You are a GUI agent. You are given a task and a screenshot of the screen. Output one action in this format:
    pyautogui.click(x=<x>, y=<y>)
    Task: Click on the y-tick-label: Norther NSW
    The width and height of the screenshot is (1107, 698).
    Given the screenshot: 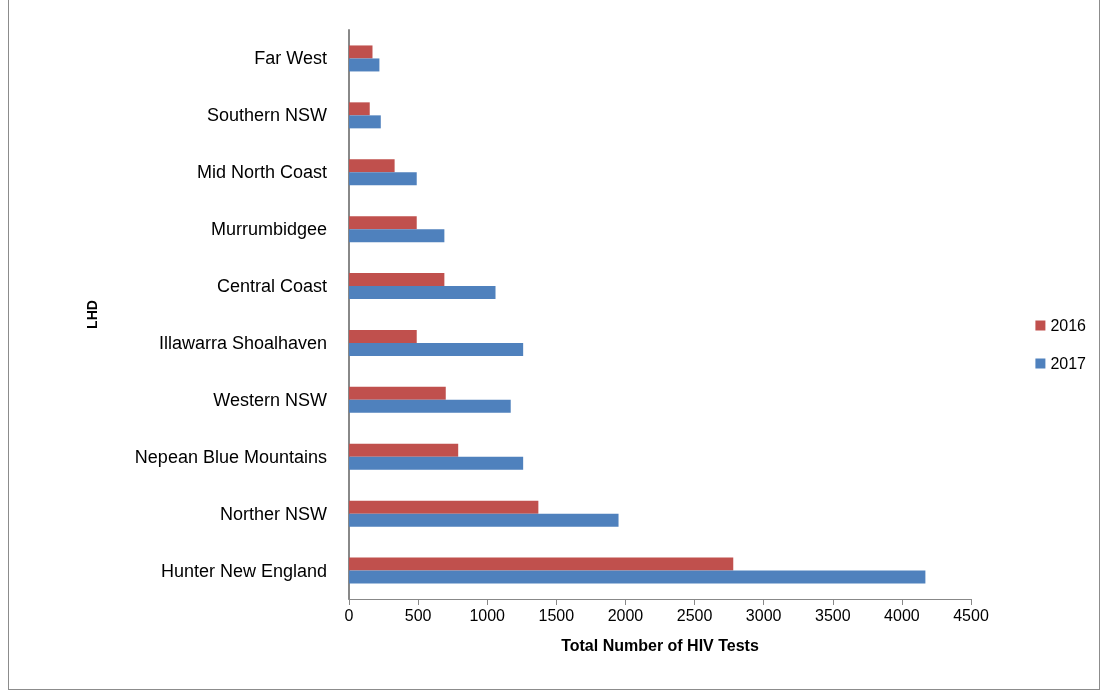 What is the action you would take?
    pyautogui.click(x=273, y=513)
    